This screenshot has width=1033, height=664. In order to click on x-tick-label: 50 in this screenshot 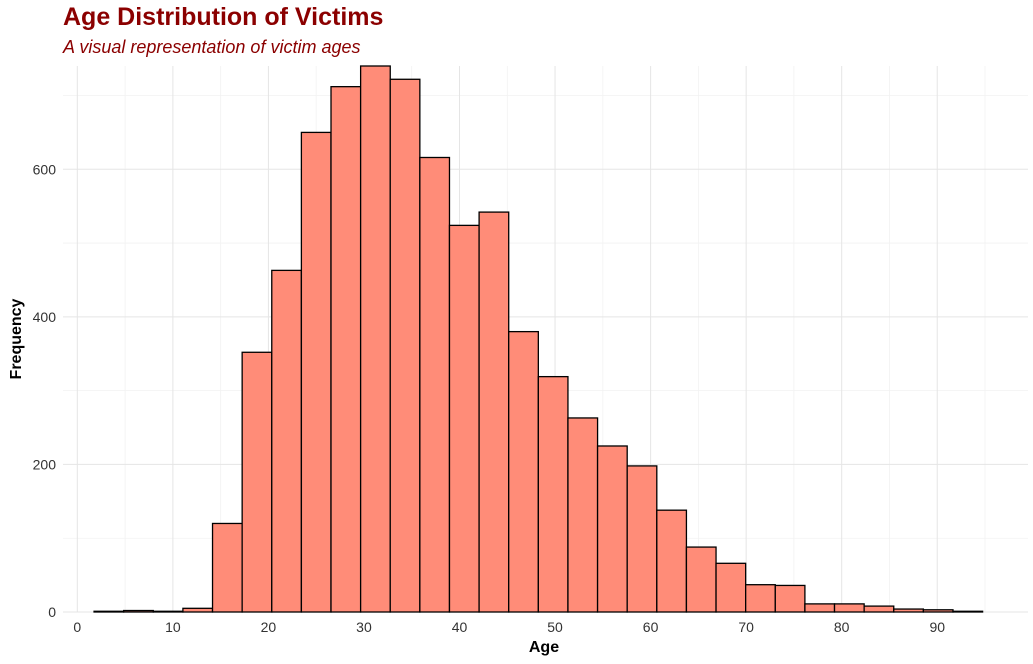, I will do `click(555, 627)`.